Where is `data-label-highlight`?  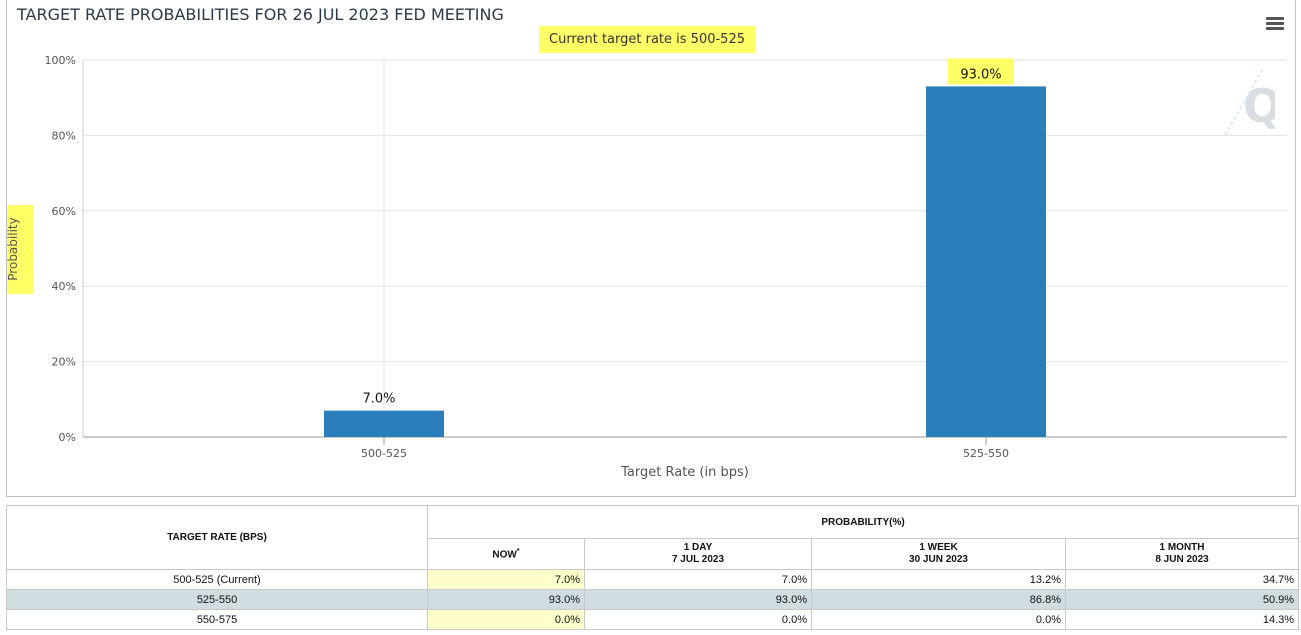
data-label-highlight is located at coordinates (981, 71).